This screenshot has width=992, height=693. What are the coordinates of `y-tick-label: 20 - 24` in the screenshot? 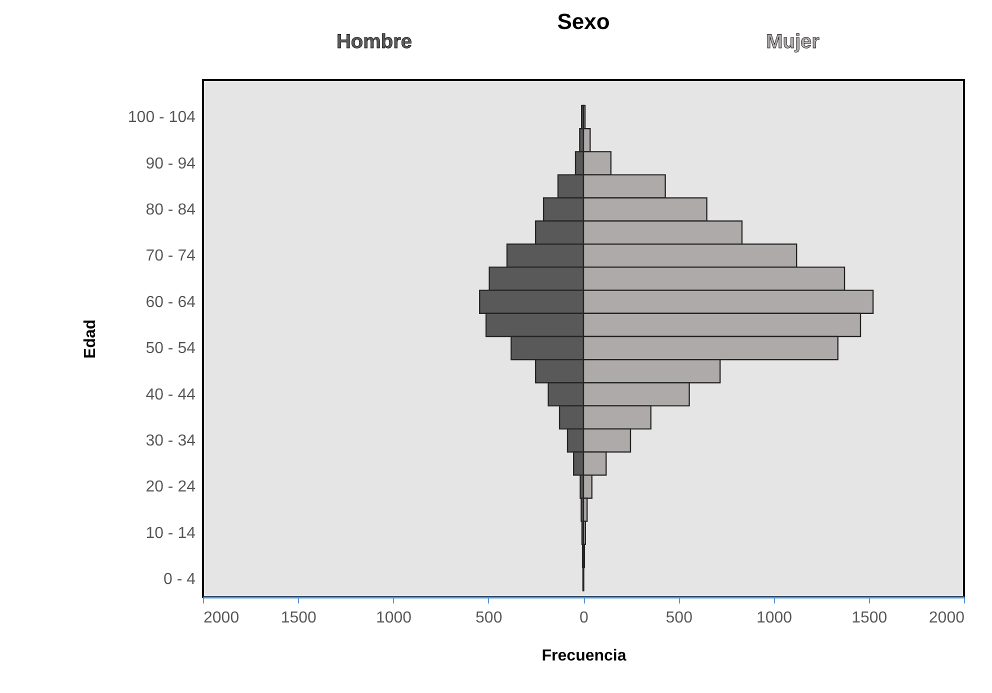 It's located at (171, 487).